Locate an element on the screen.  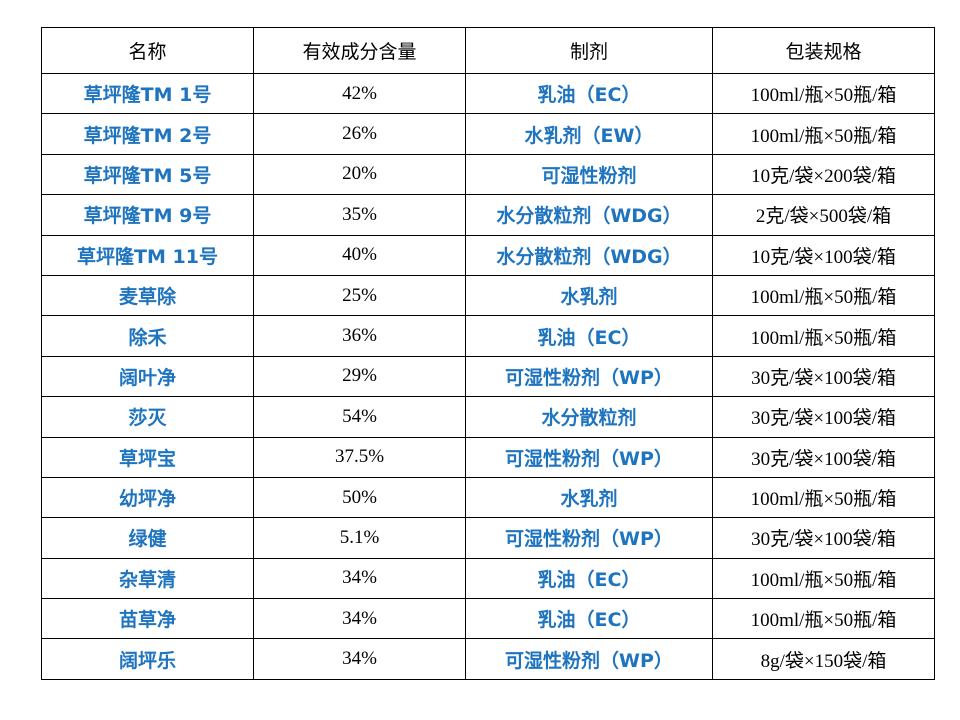
content-cell: 26% is located at coordinates (359, 134).